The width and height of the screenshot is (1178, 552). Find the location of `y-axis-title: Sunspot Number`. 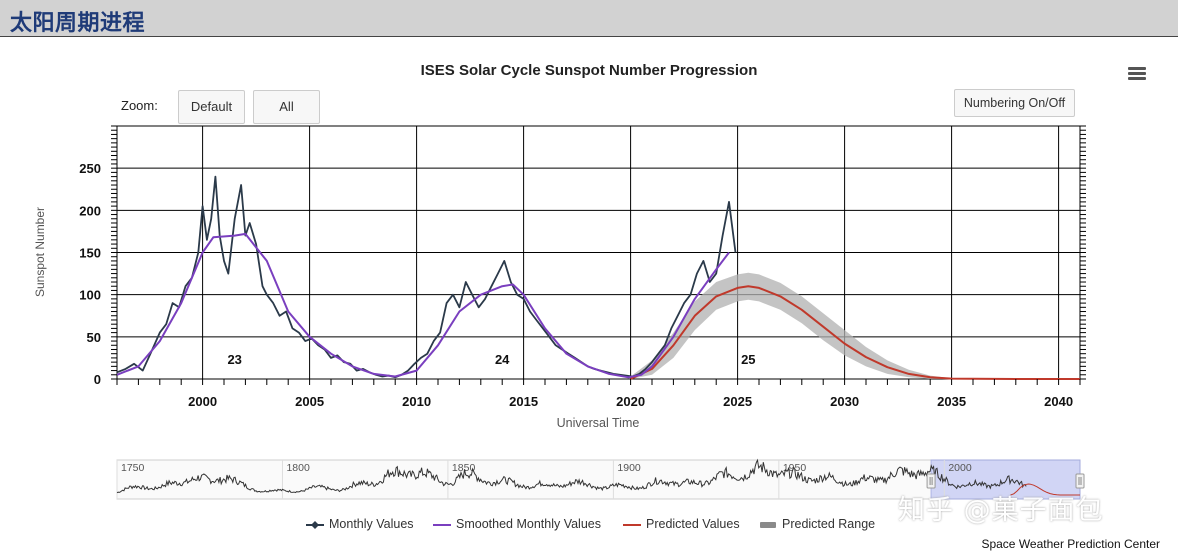

y-axis-title: Sunspot Number is located at coordinates (40, 252).